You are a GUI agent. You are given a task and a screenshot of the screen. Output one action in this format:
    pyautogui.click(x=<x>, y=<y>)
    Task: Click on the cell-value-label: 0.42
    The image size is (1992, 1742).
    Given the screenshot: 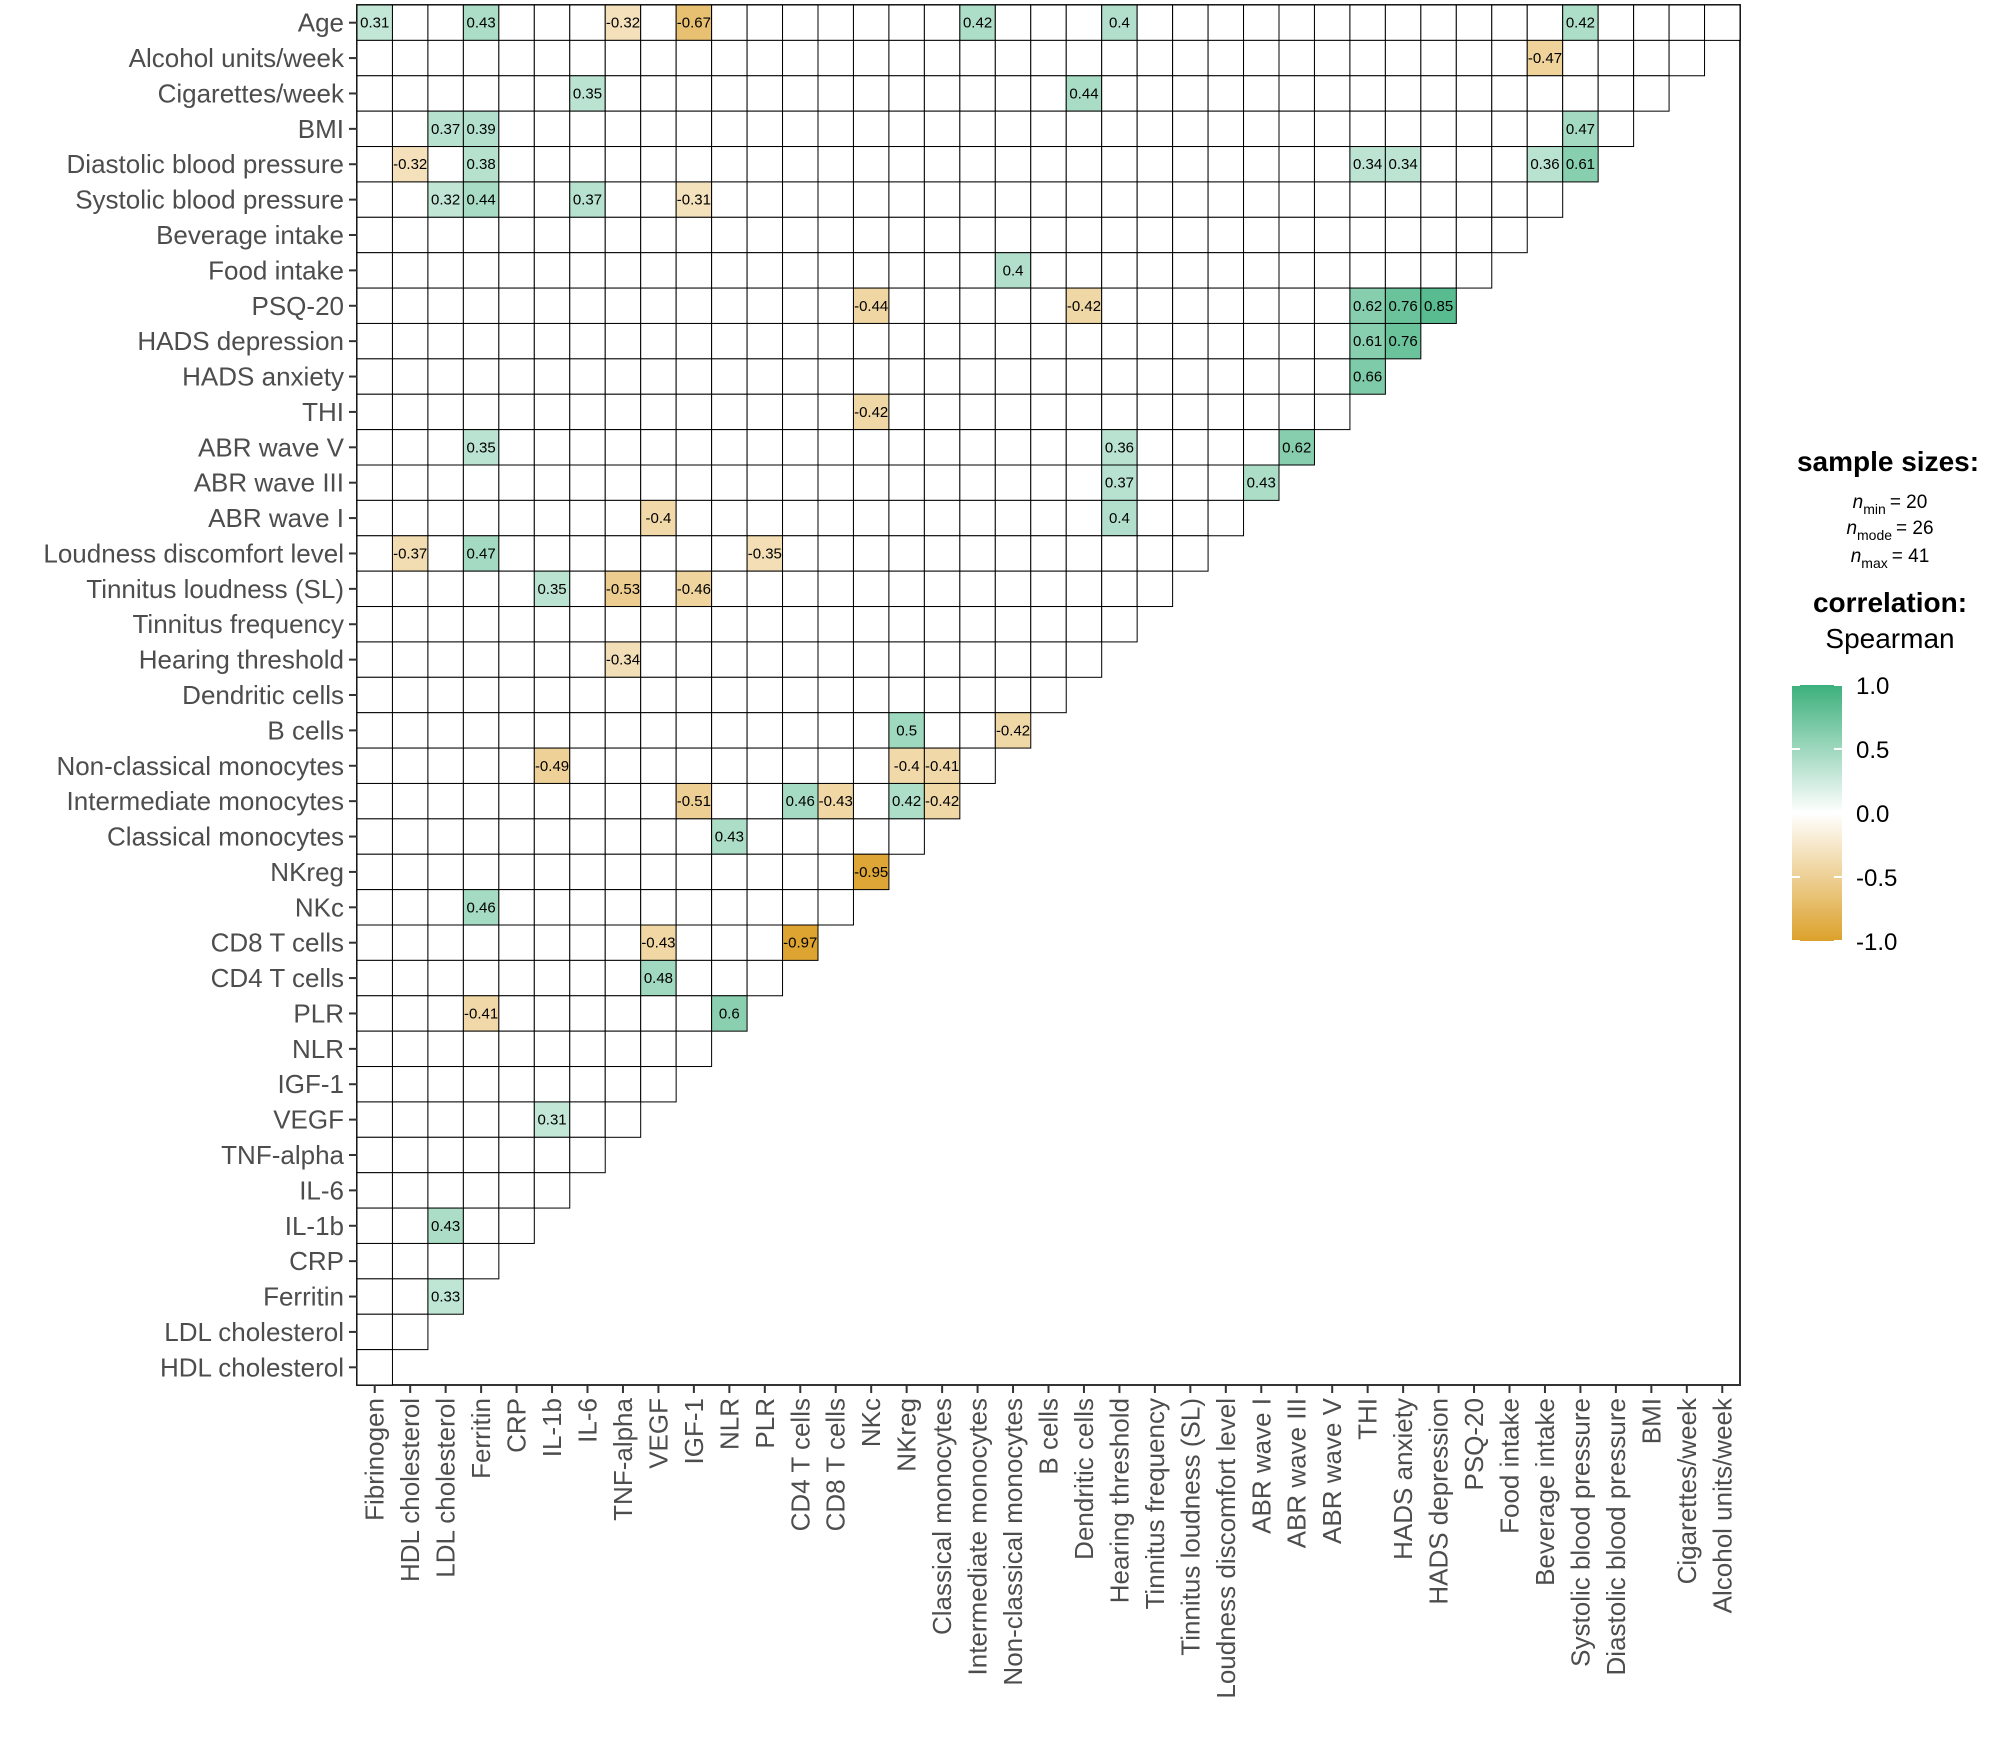 What is the action you would take?
    pyautogui.click(x=1580, y=23)
    